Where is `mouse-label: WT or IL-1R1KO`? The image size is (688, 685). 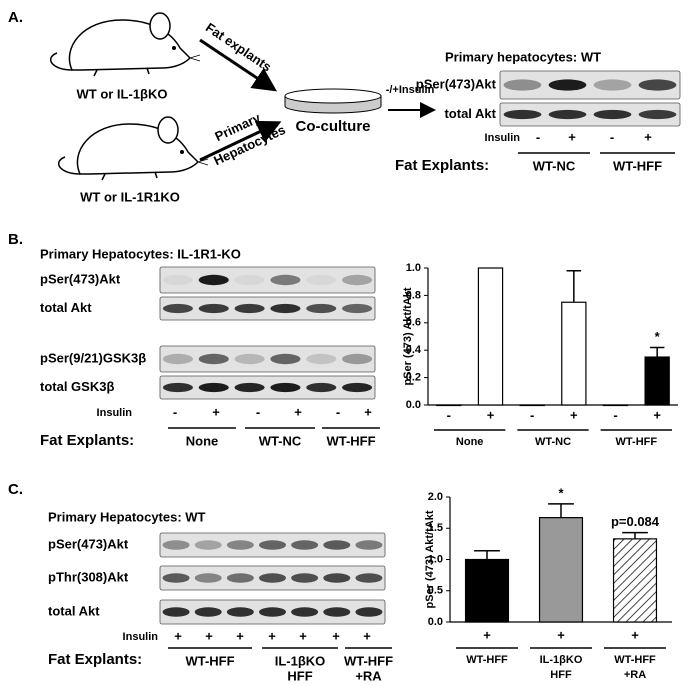 mouse-label: WT or IL-1R1KO is located at coordinates (130, 196).